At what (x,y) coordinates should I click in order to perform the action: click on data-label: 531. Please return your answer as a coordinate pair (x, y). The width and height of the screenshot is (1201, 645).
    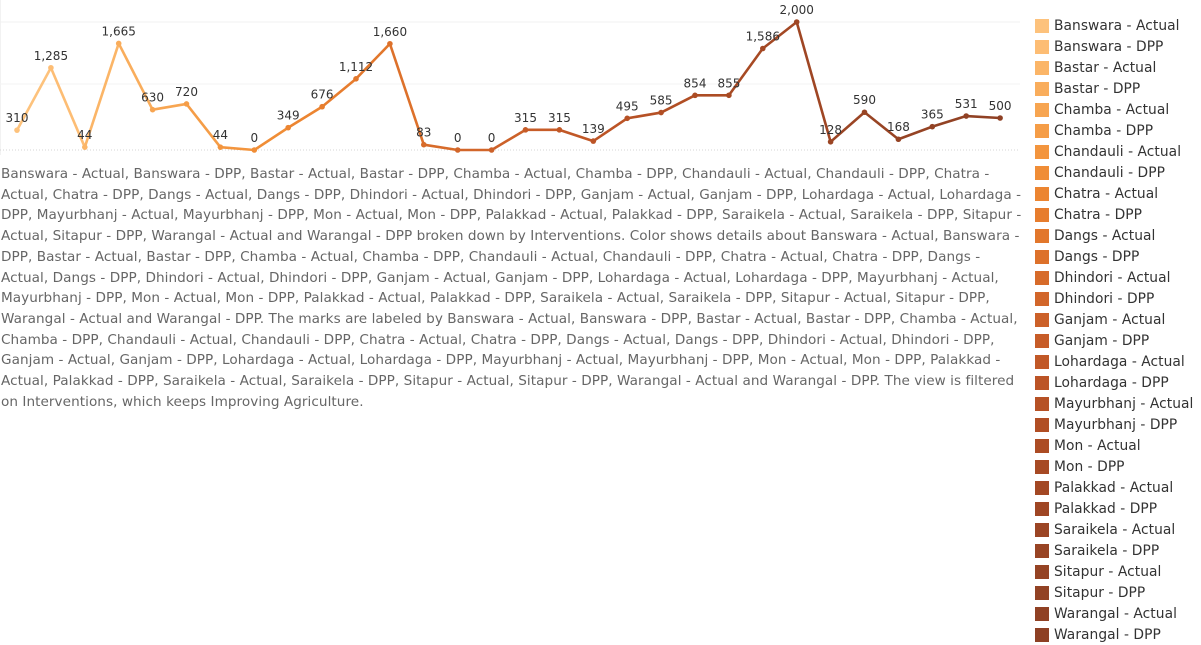
    Looking at the image, I should click on (966, 104).